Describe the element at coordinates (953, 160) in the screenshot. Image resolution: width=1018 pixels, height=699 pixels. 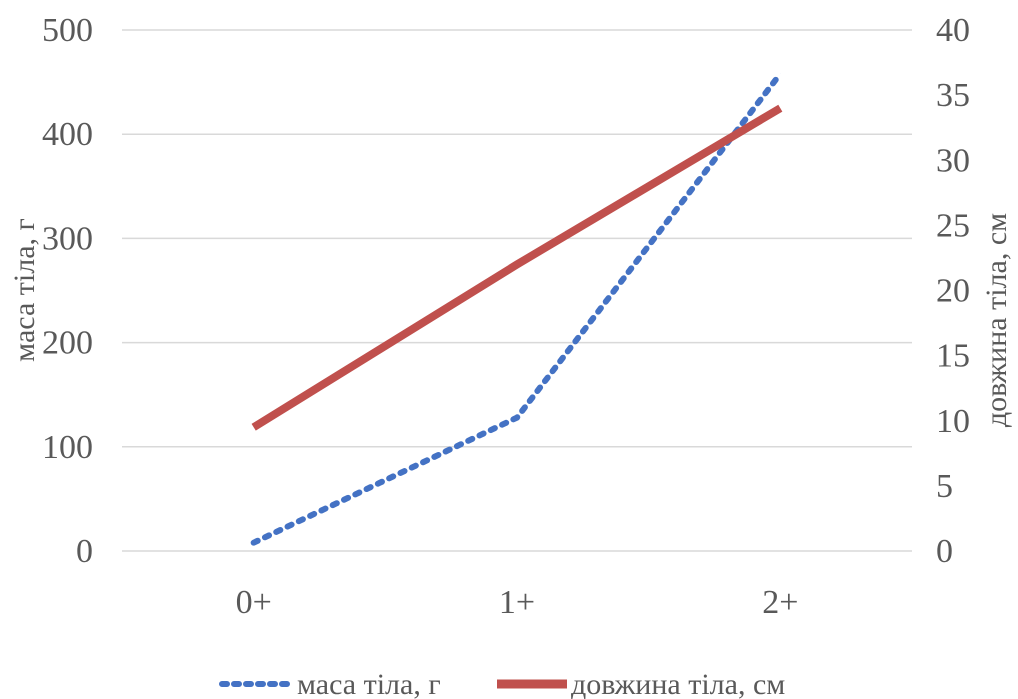
I see `right-tick-label: 30` at that location.